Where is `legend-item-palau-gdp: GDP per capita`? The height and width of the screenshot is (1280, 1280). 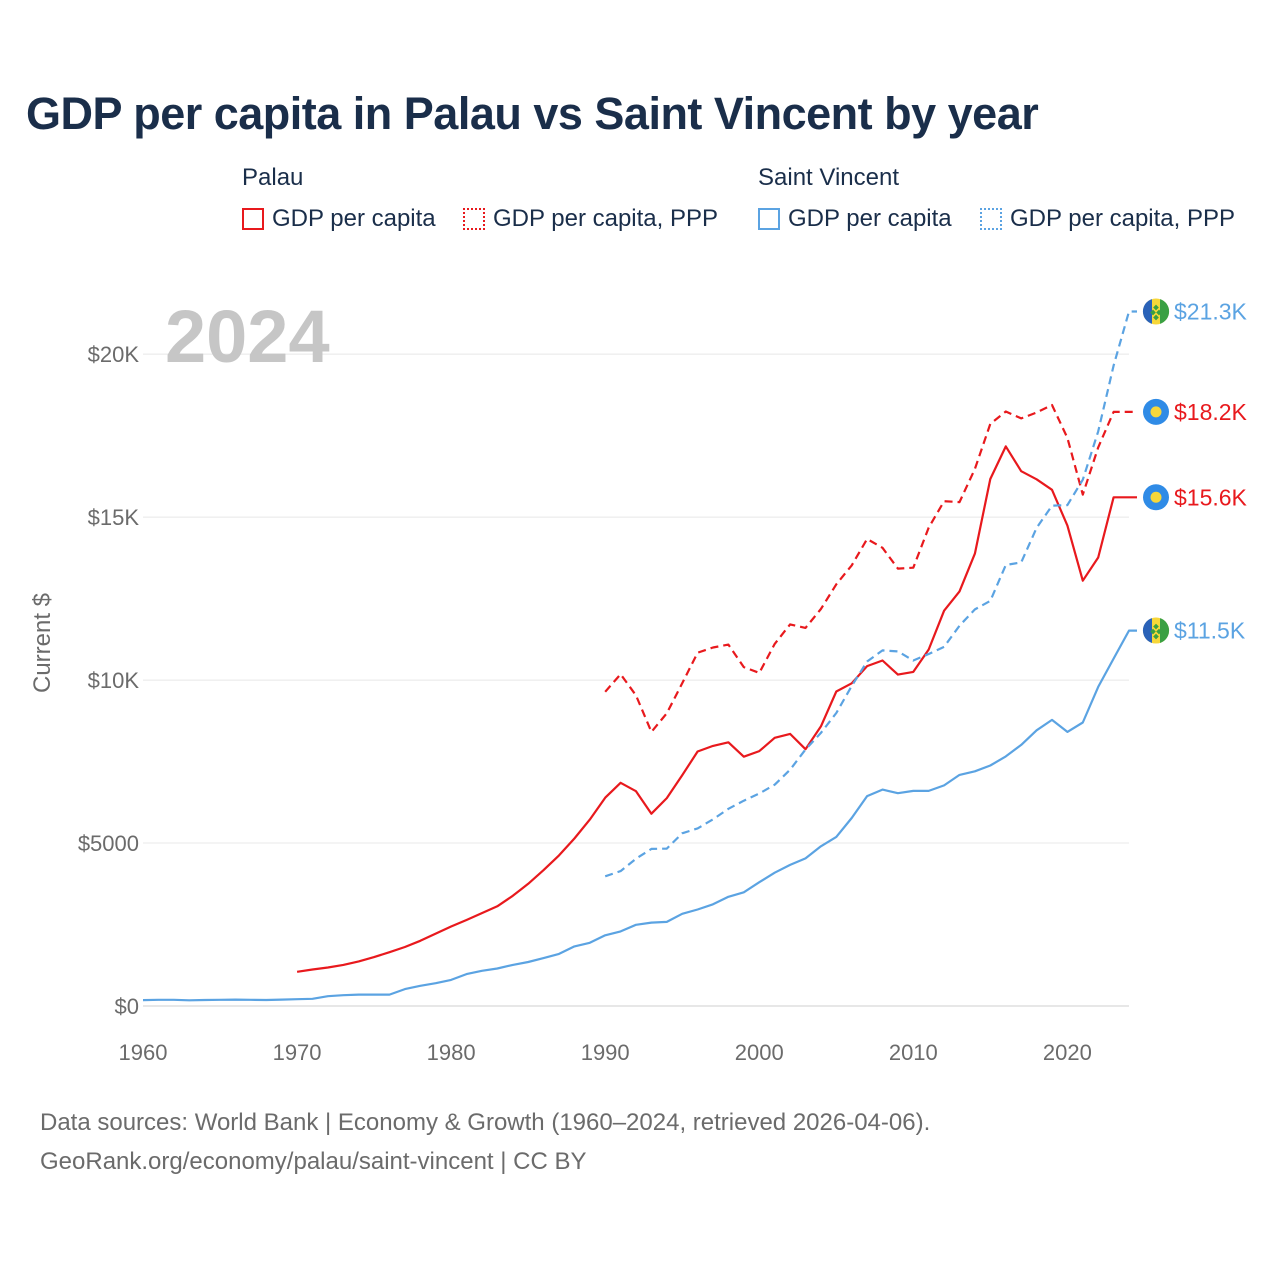
legend-item-palau-gdp: GDP per capita is located at coordinates (339, 219).